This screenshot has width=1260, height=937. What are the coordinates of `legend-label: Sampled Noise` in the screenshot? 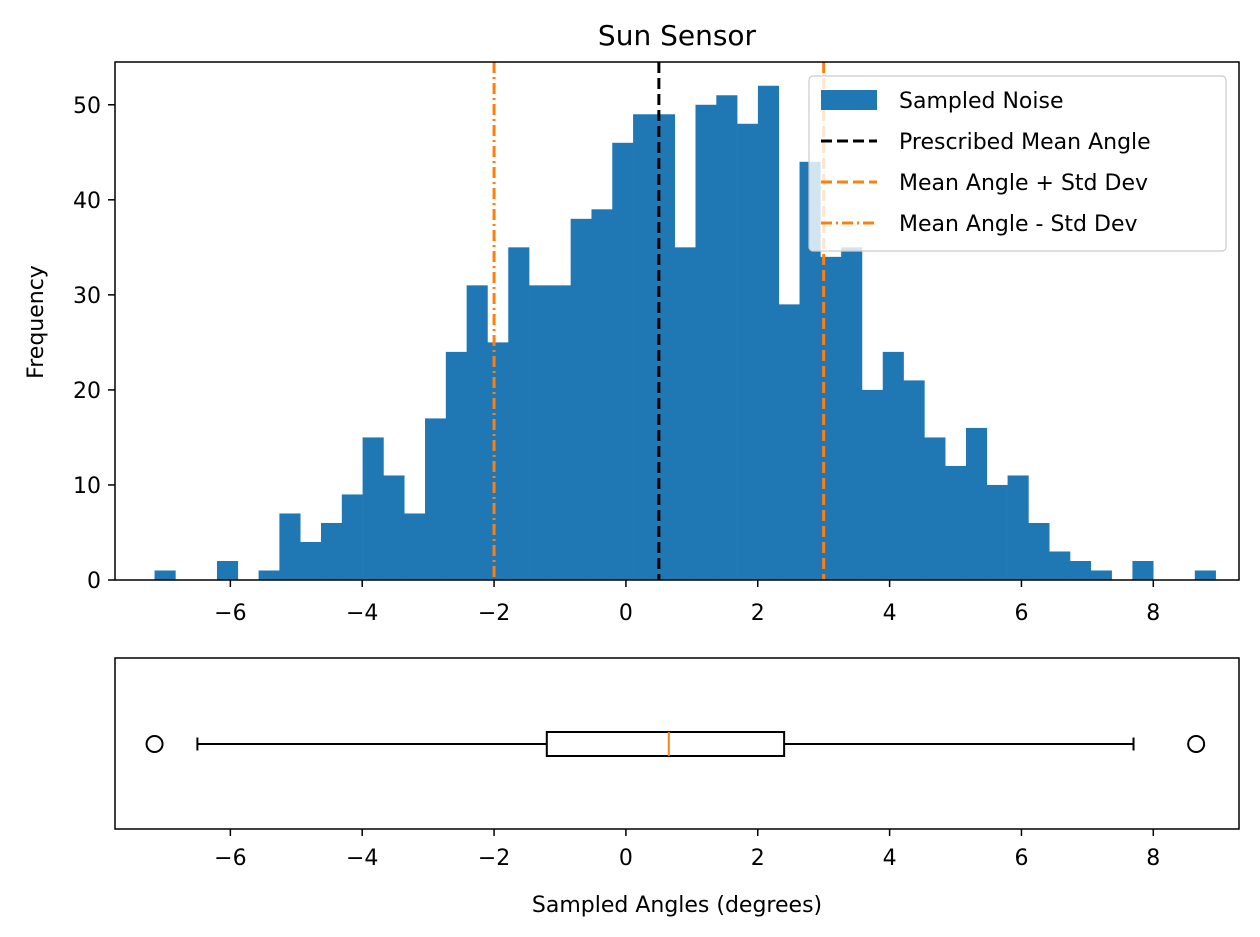 It's located at (981, 101).